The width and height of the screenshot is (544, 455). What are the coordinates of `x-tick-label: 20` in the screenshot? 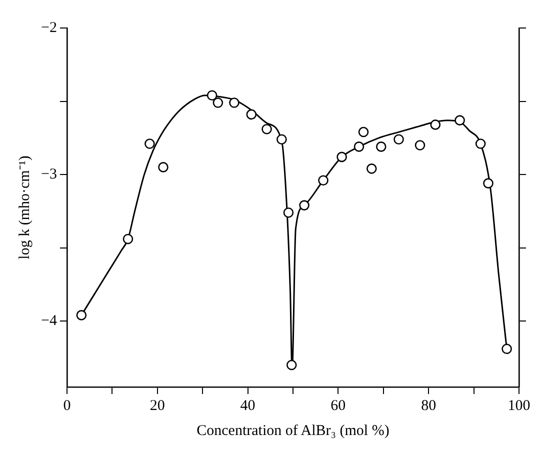 It's located at (157, 406).